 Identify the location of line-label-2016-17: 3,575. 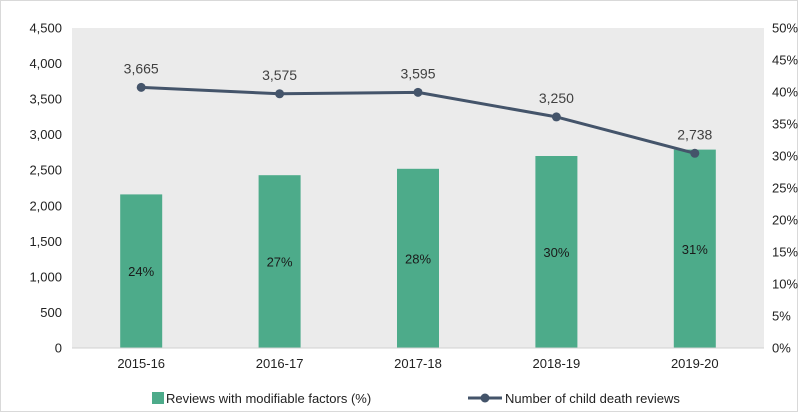
(279, 75).